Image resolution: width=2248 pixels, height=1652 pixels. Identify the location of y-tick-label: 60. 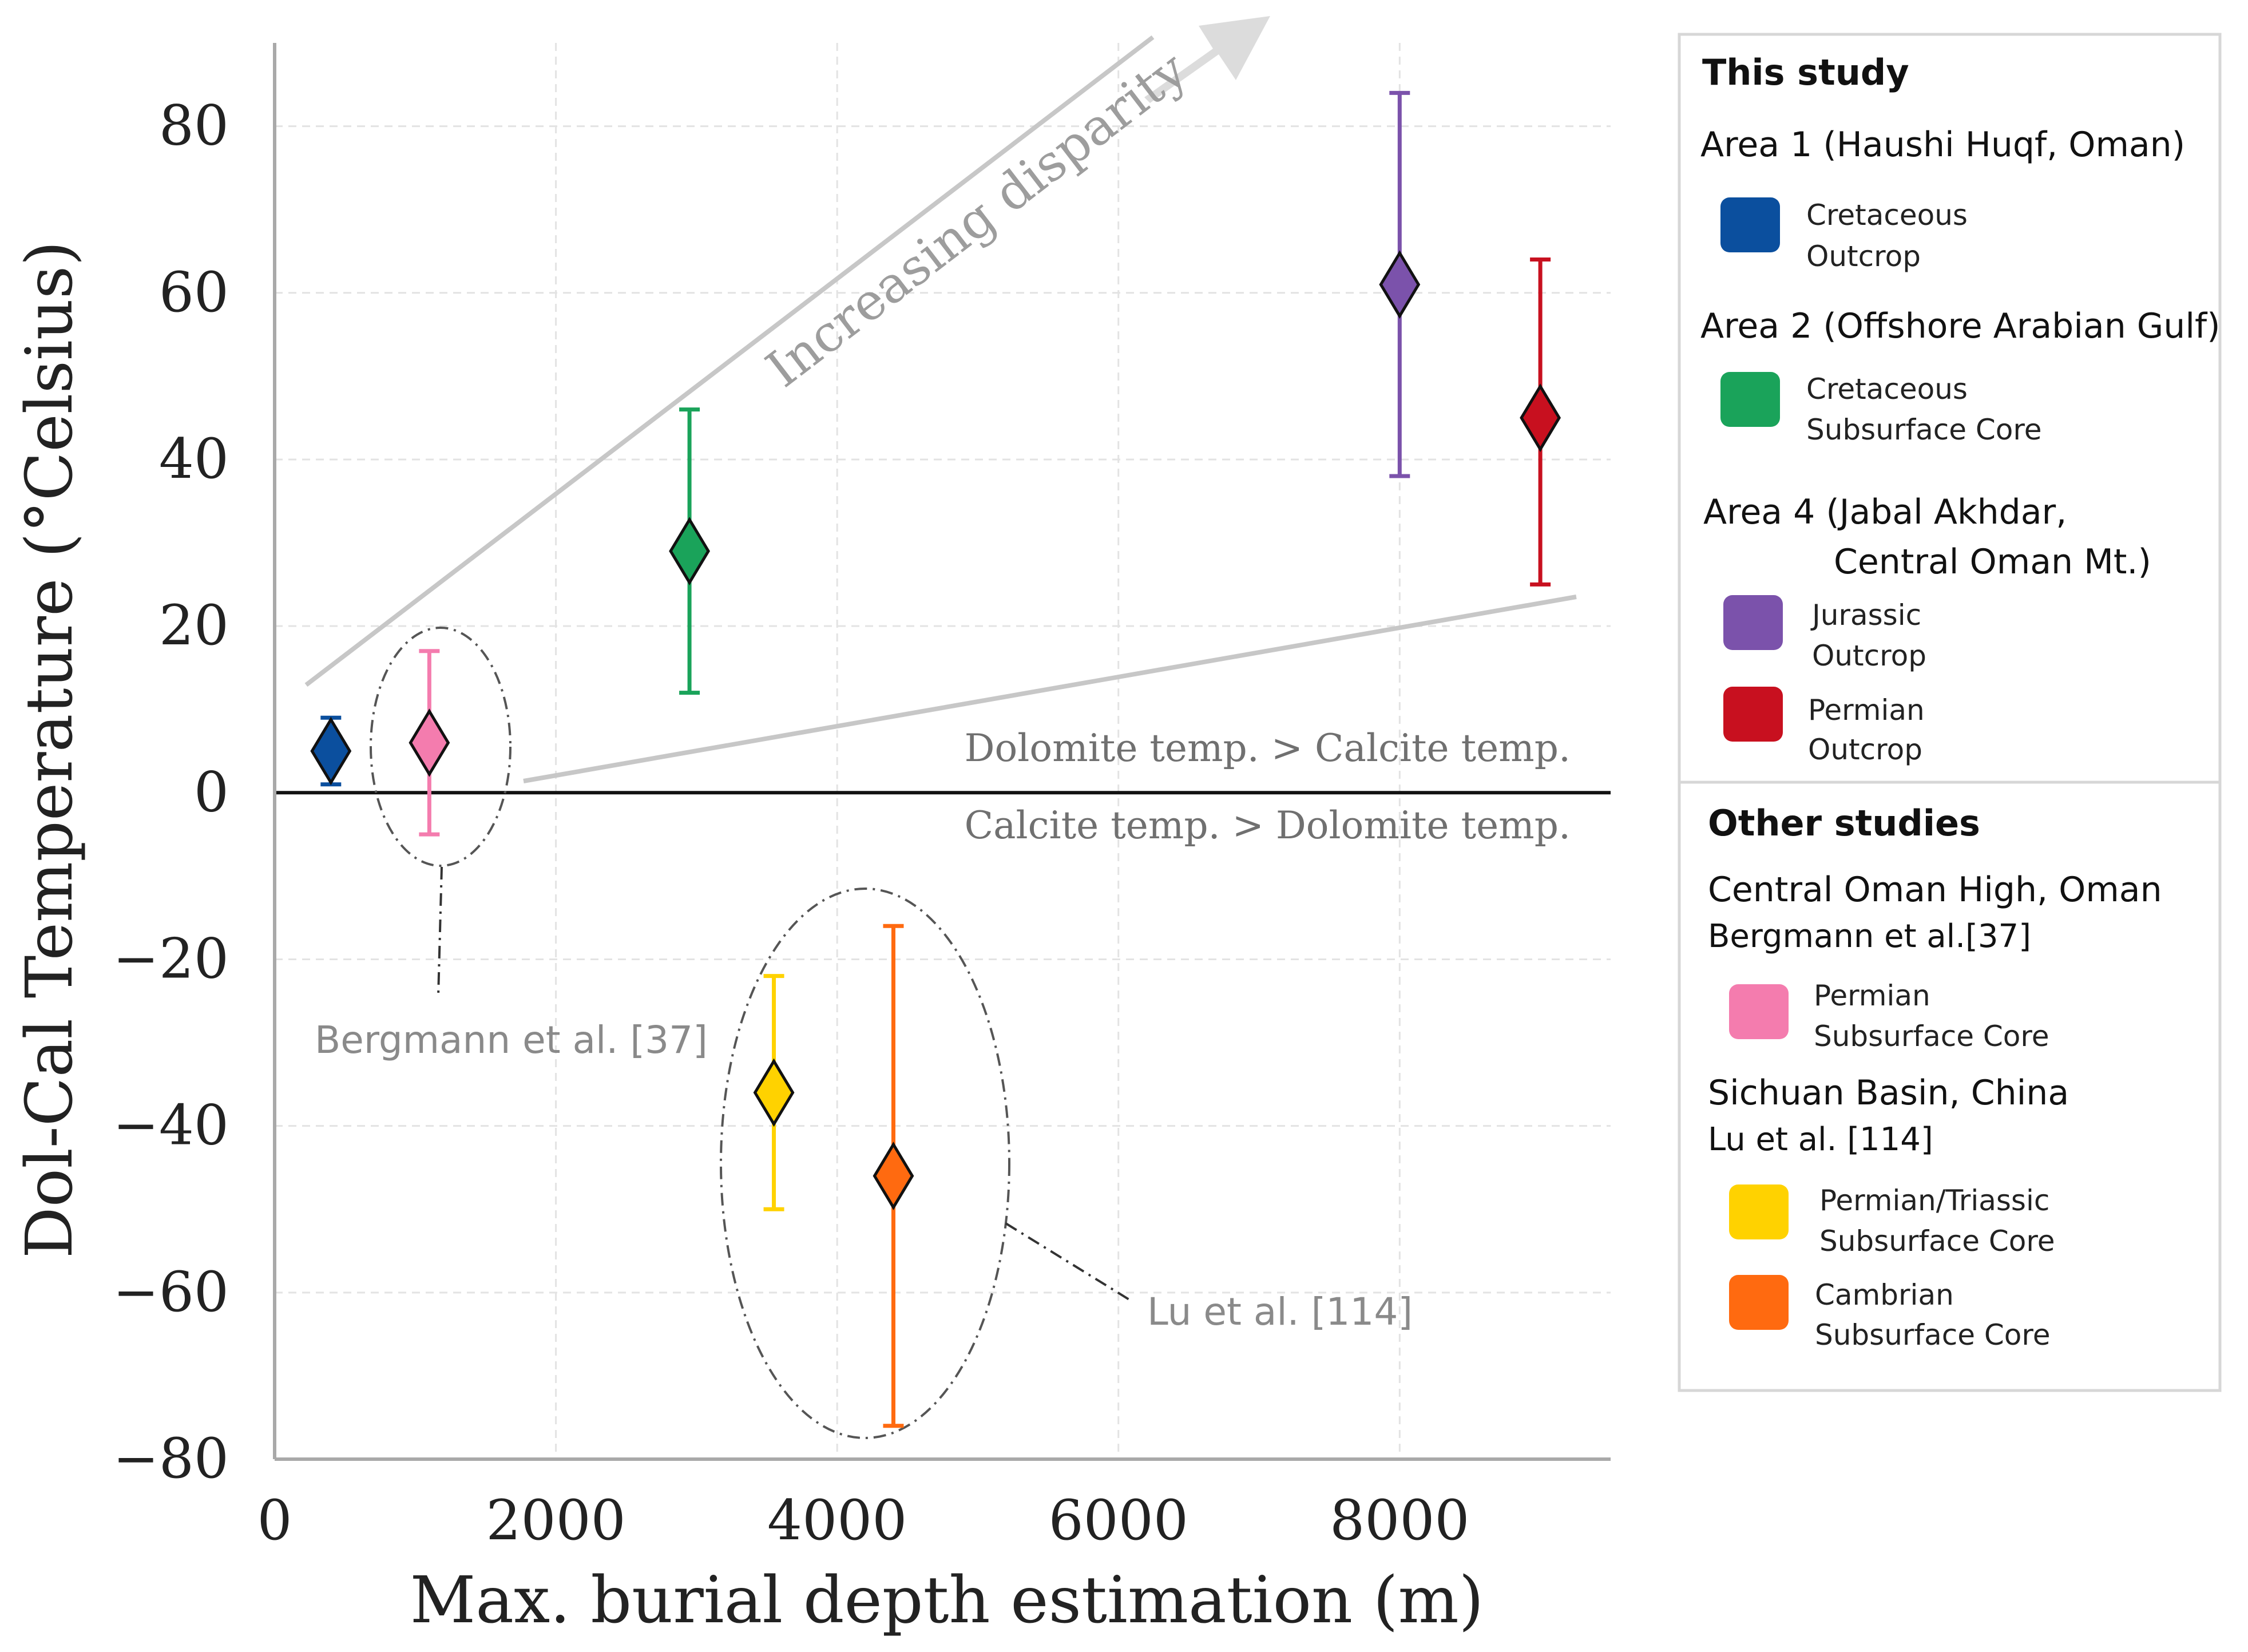
(194, 292).